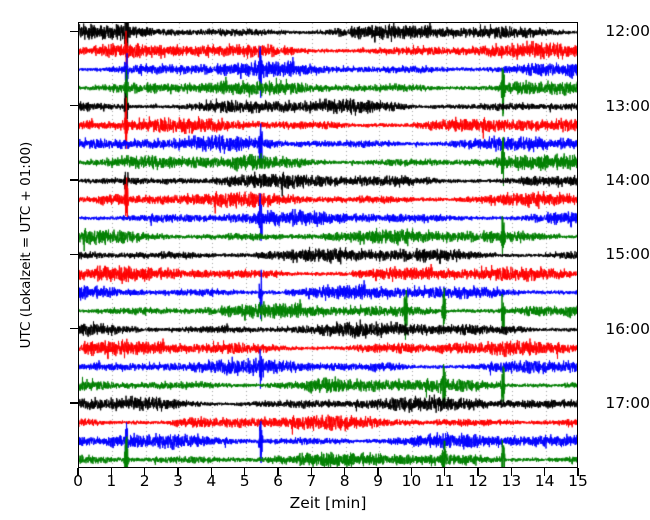  Describe the element at coordinates (627, 105) in the screenshot. I see `y-tick-label-13: 13:00` at that location.